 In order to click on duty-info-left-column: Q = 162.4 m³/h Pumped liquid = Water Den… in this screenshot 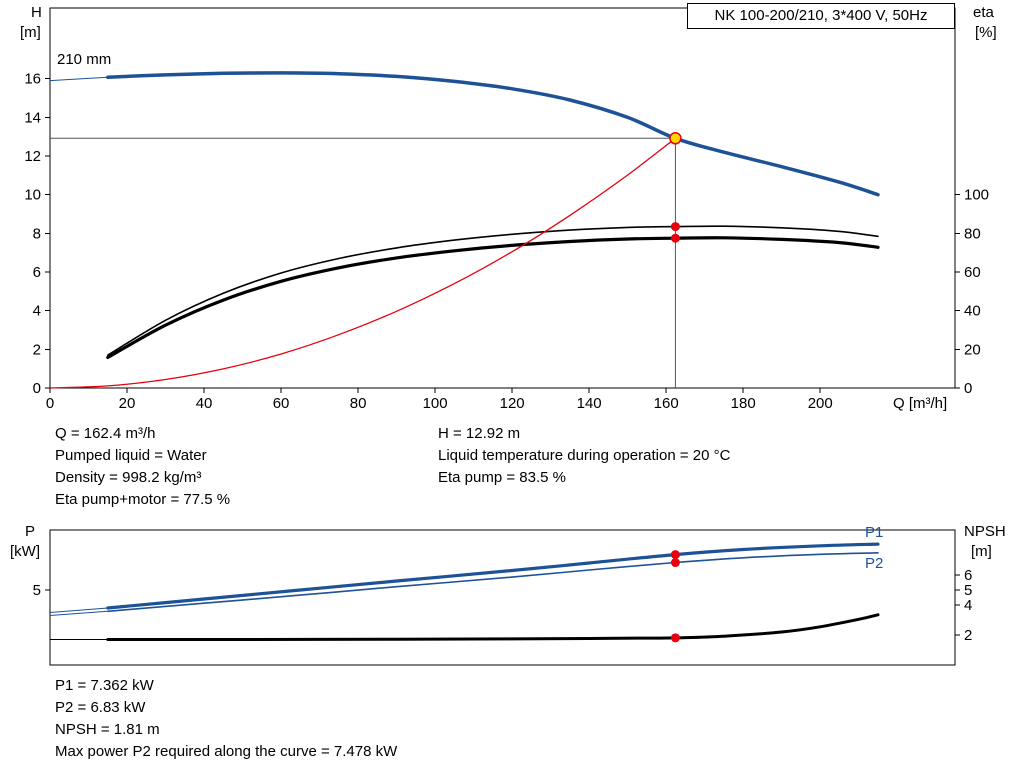, I will do `click(142, 469)`.